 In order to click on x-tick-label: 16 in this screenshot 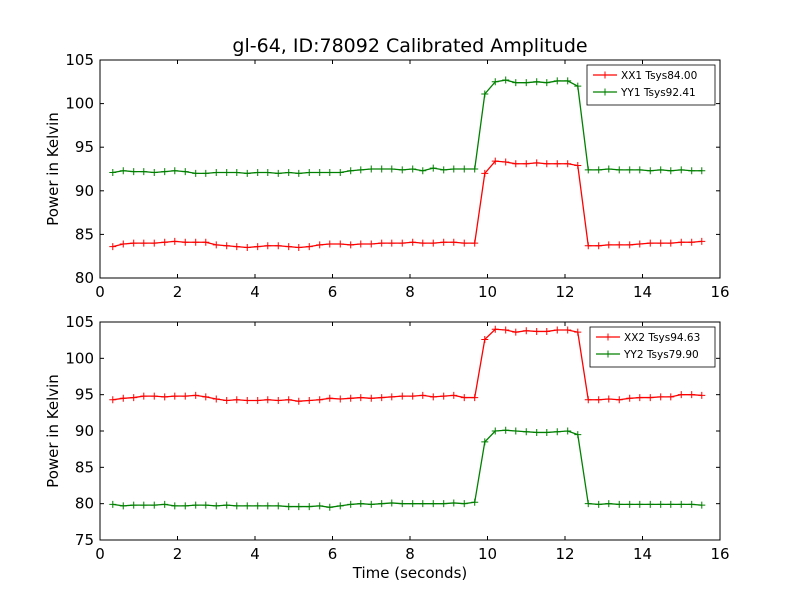, I will do `click(719, 554)`.